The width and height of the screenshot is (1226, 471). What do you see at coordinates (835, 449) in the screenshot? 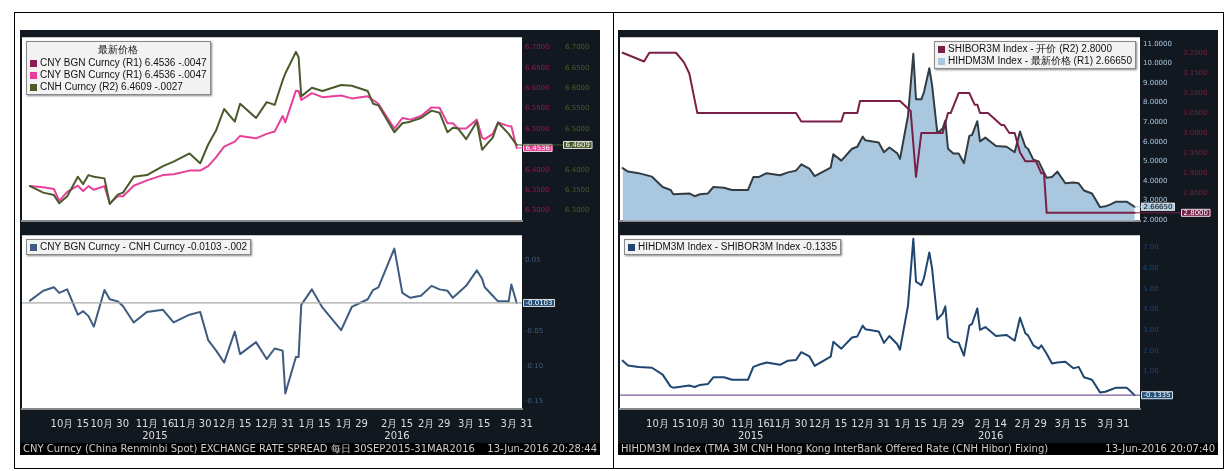
I see `text: HIHDM3M Index (TMA 3M CNH Hong Kong InterBank Offered Rate (CNH Hibor) Fixing)` at bounding box center [835, 449].